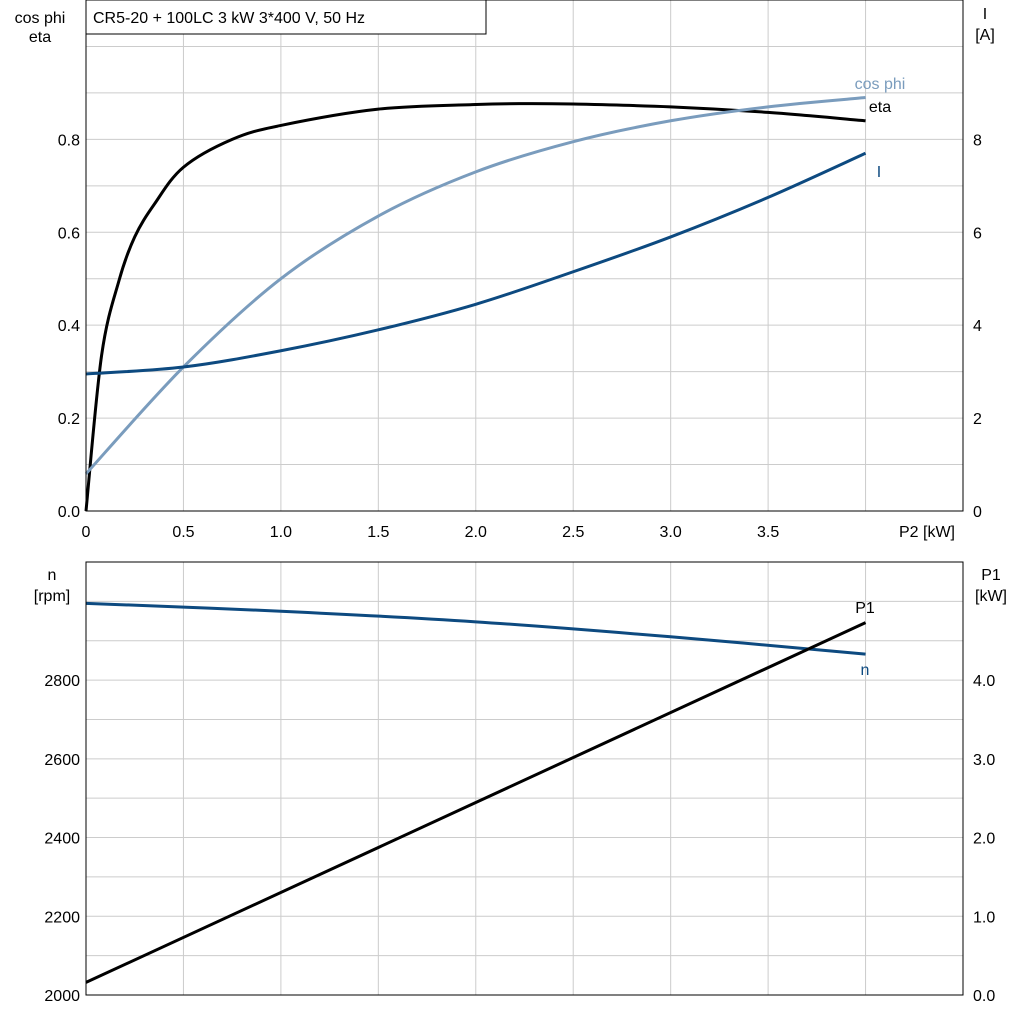 This screenshot has width=1024, height=1024. I want to click on chart-title: CR5-20 + 100LC 3 kW 3*400 V, 50 Hz, so click(229, 18).